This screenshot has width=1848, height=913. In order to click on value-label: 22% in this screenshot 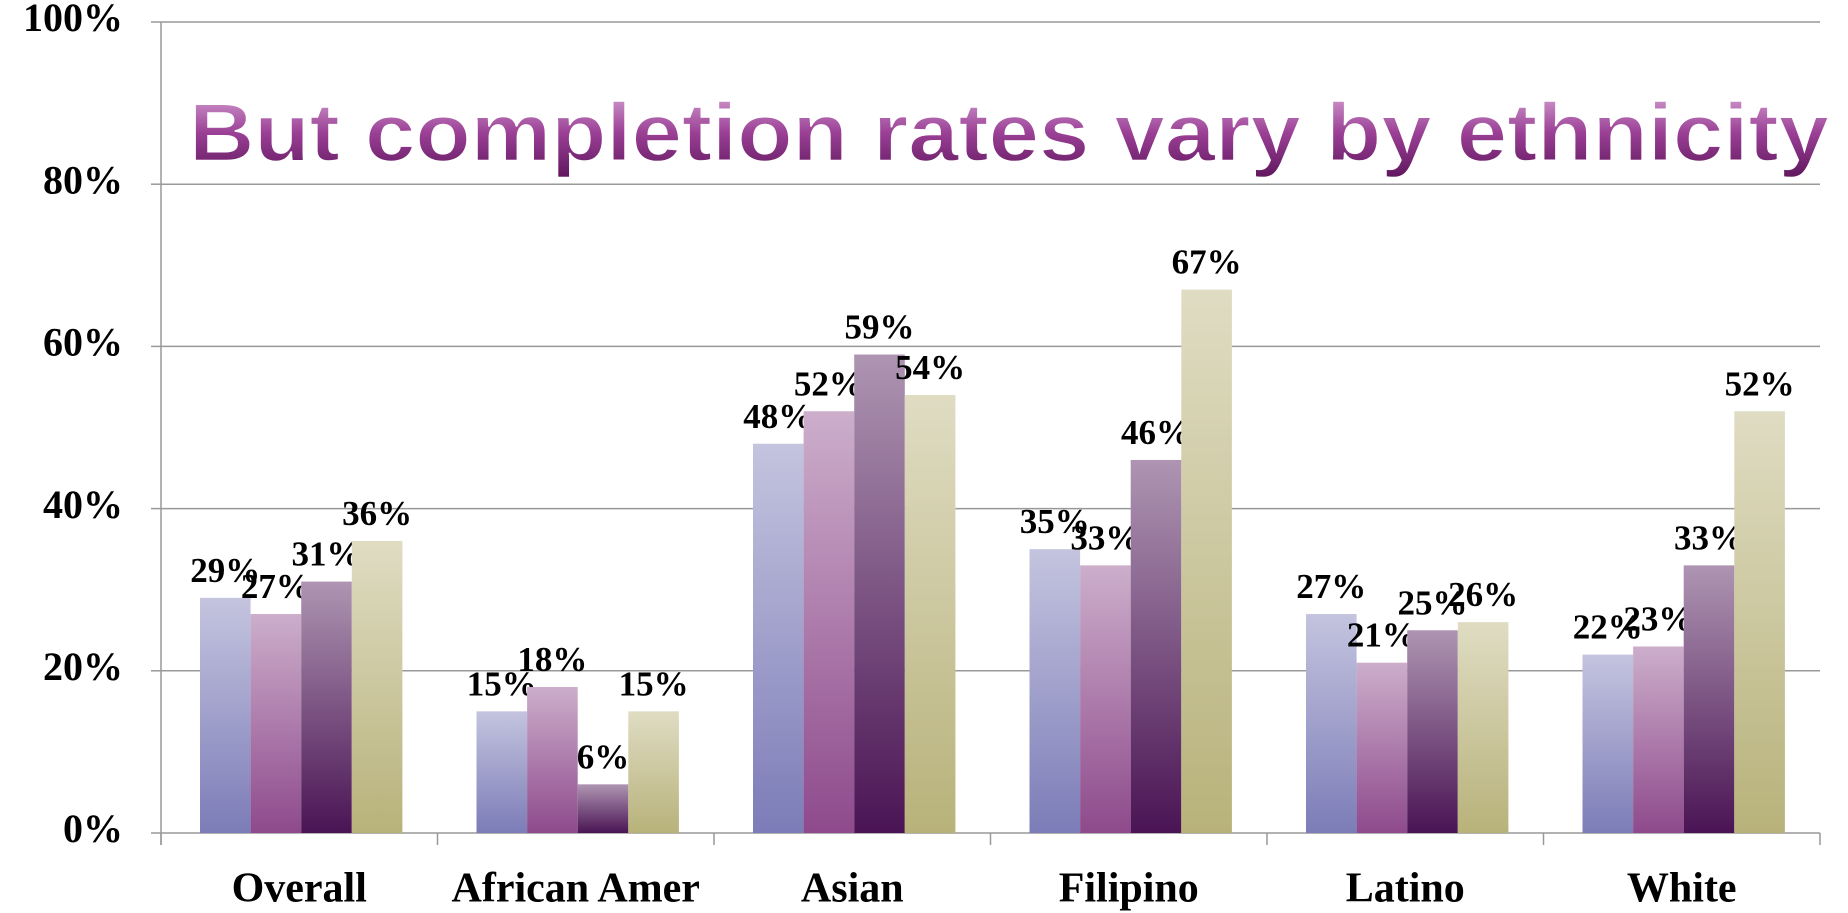, I will do `click(1608, 627)`.